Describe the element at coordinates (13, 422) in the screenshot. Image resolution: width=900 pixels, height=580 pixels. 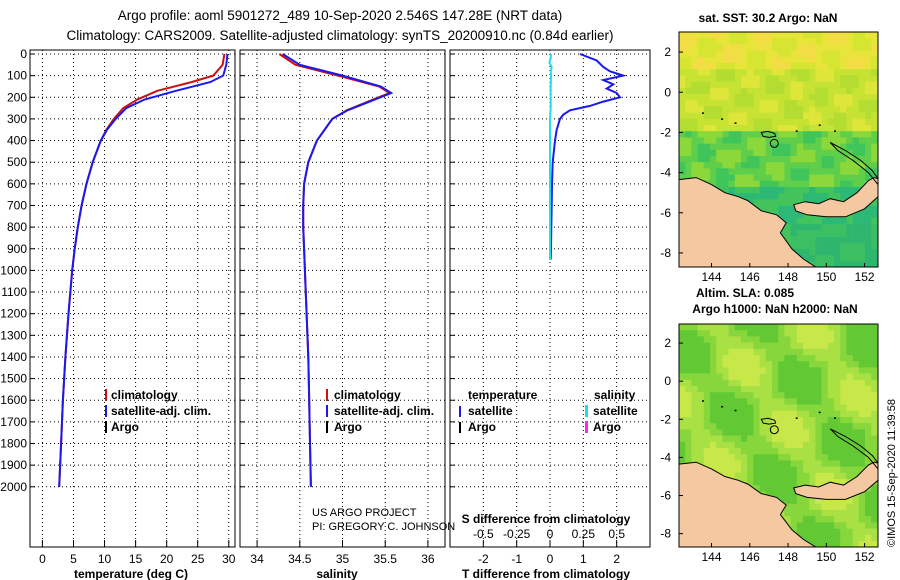
I see `depth-tick-label: 1700` at that location.